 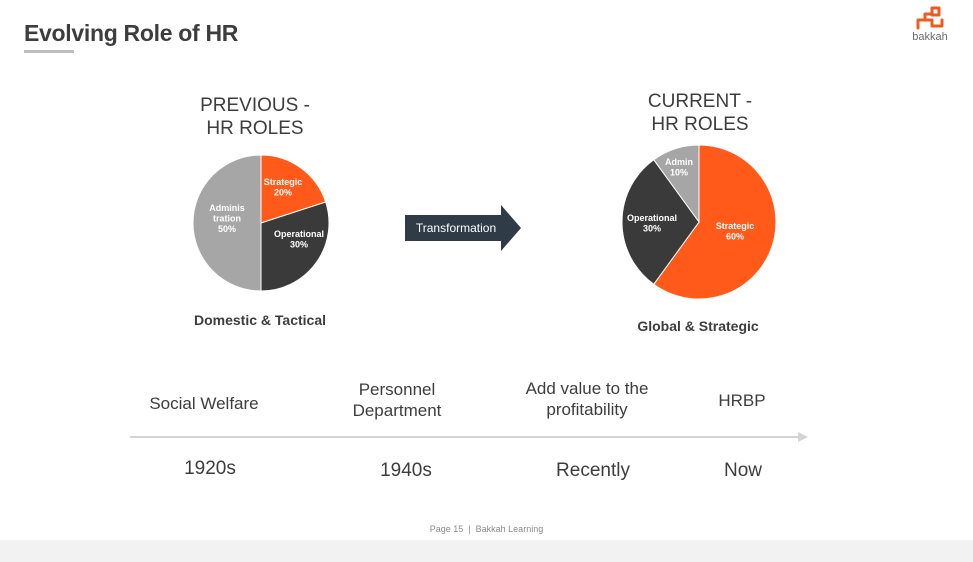 I want to click on footer: Page 15 | Bakkah Learning, so click(x=486, y=529).